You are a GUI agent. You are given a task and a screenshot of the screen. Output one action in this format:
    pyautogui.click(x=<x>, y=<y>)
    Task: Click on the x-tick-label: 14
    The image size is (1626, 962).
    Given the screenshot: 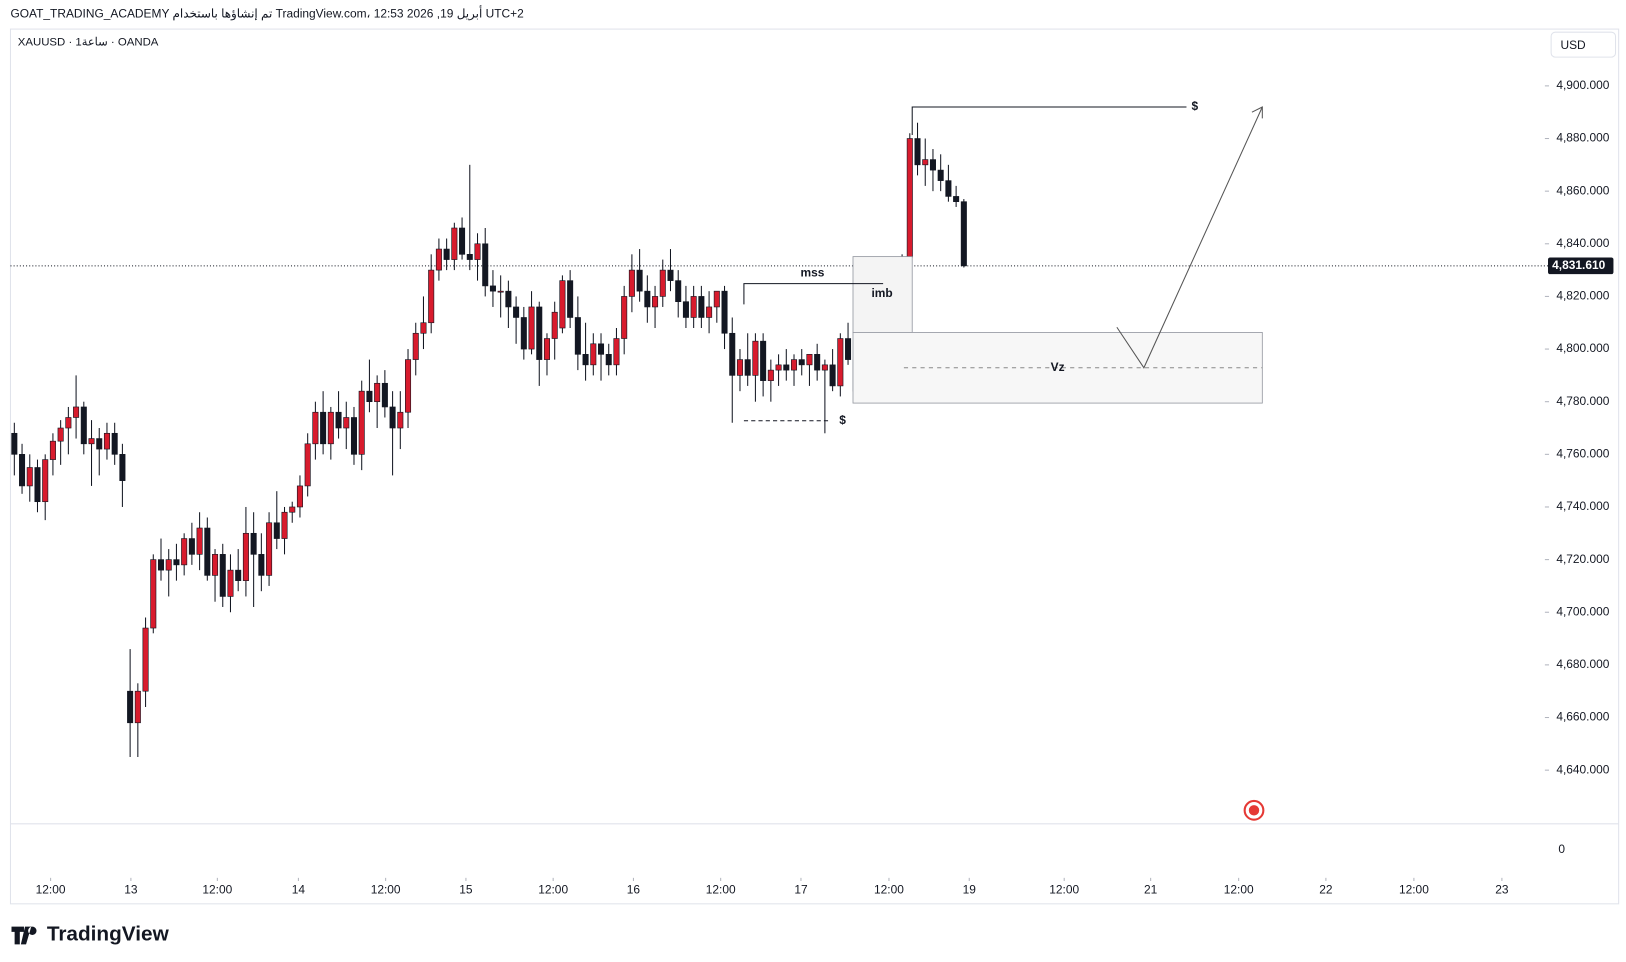 What is the action you would take?
    pyautogui.click(x=299, y=889)
    